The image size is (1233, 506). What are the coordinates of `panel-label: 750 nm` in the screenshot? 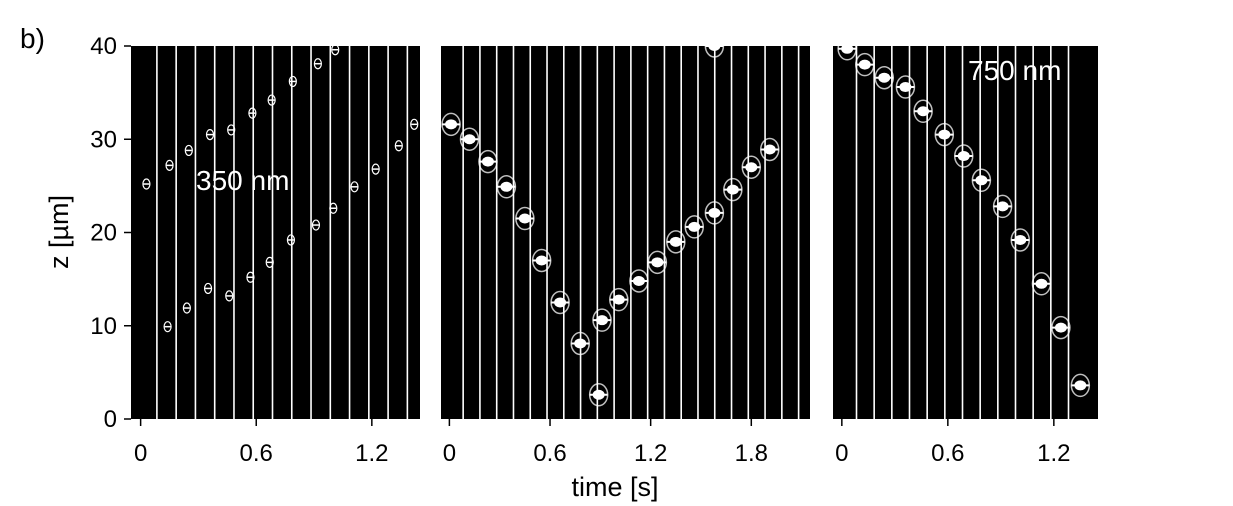 It's located at (1014, 70).